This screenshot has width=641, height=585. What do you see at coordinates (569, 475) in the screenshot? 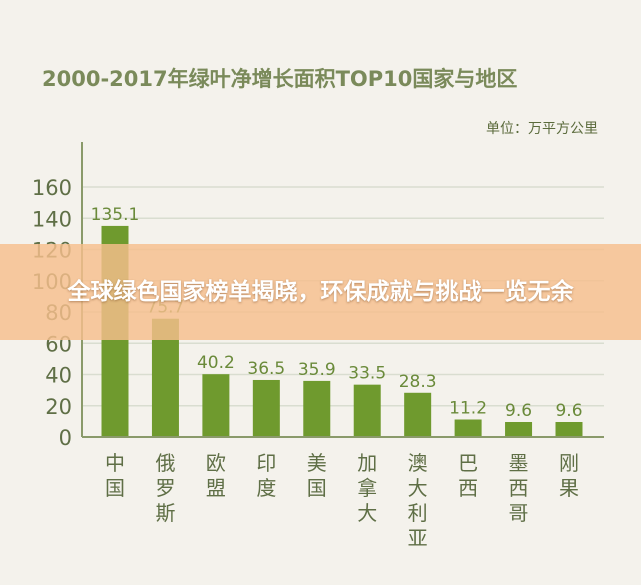
I see `category-label: 刚果` at bounding box center [569, 475].